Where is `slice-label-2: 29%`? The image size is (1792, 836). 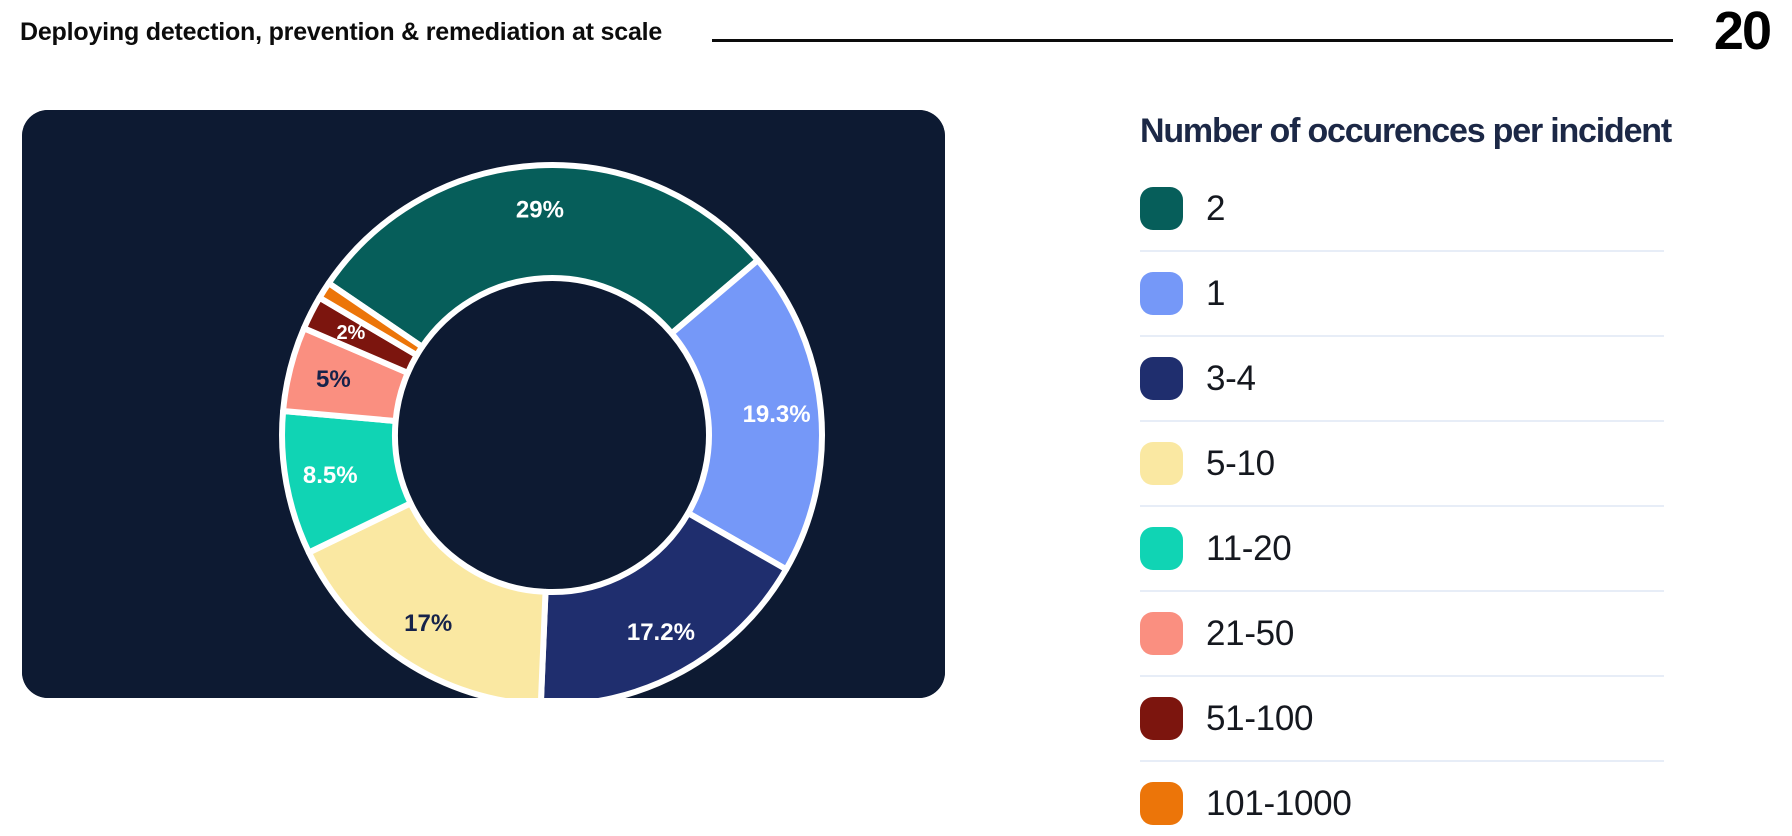
slice-label-2: 29% is located at coordinates (540, 209).